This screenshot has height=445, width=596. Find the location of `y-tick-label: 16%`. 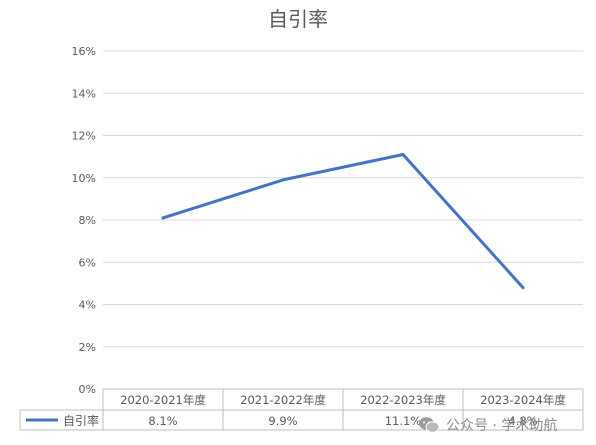

y-tick-label: 16% is located at coordinates (84, 51).